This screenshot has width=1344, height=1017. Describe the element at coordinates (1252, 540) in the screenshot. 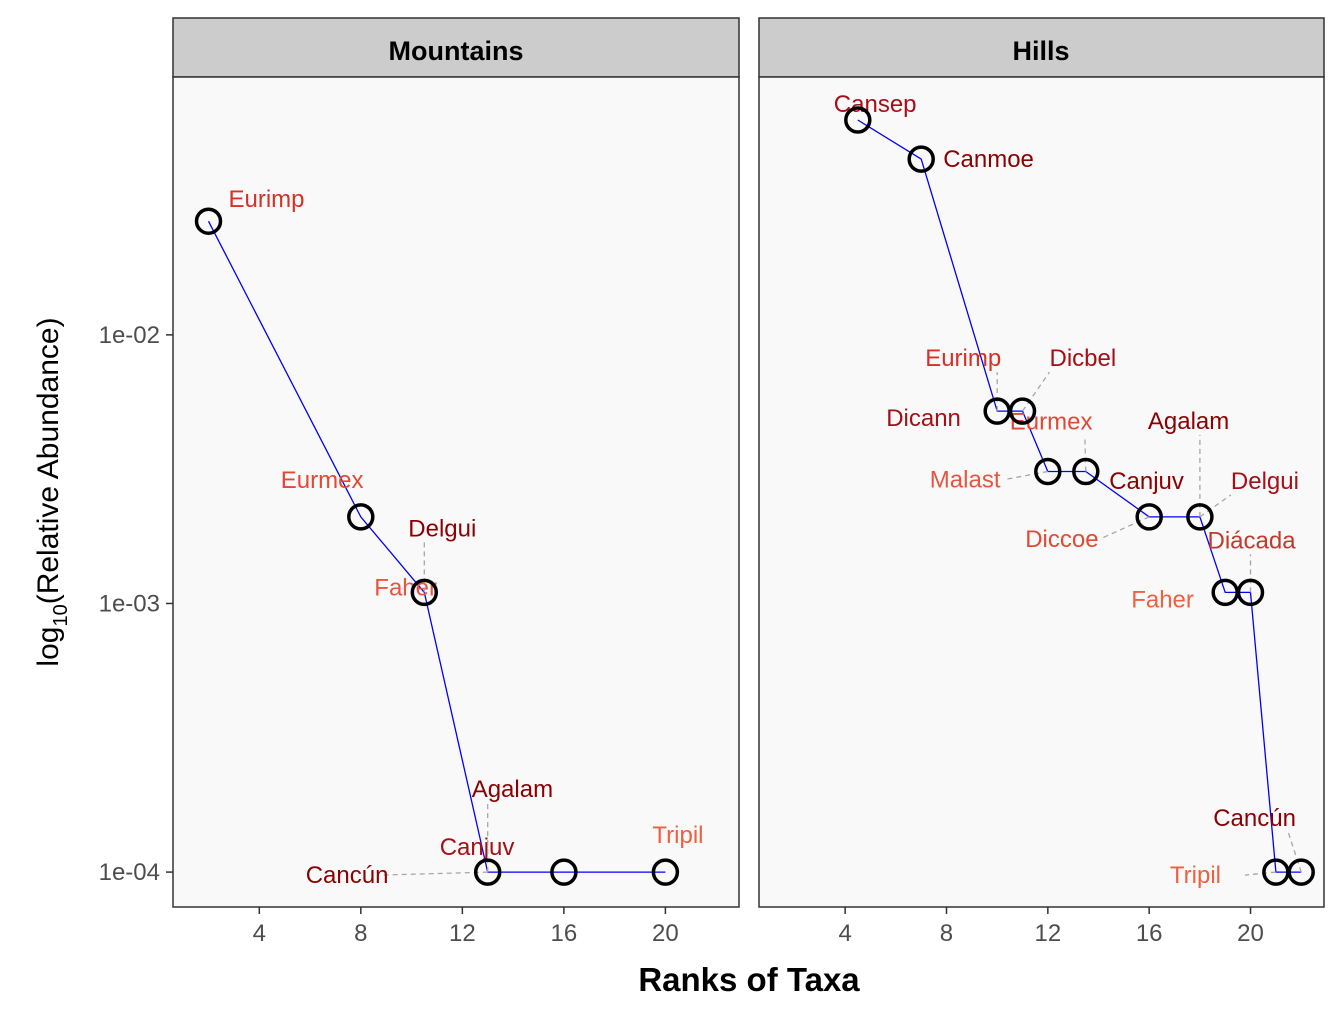

I see `point-label-hills-diacada: Diácada` at that location.